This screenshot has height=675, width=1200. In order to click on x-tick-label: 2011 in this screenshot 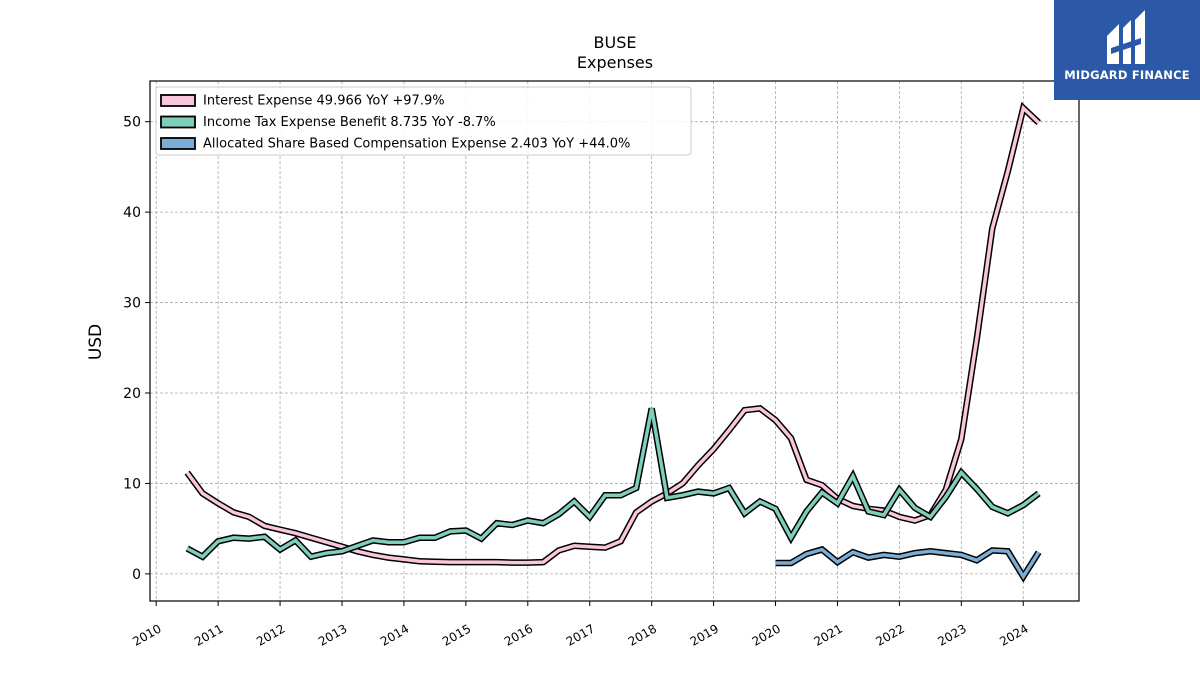, I will do `click(208, 634)`.